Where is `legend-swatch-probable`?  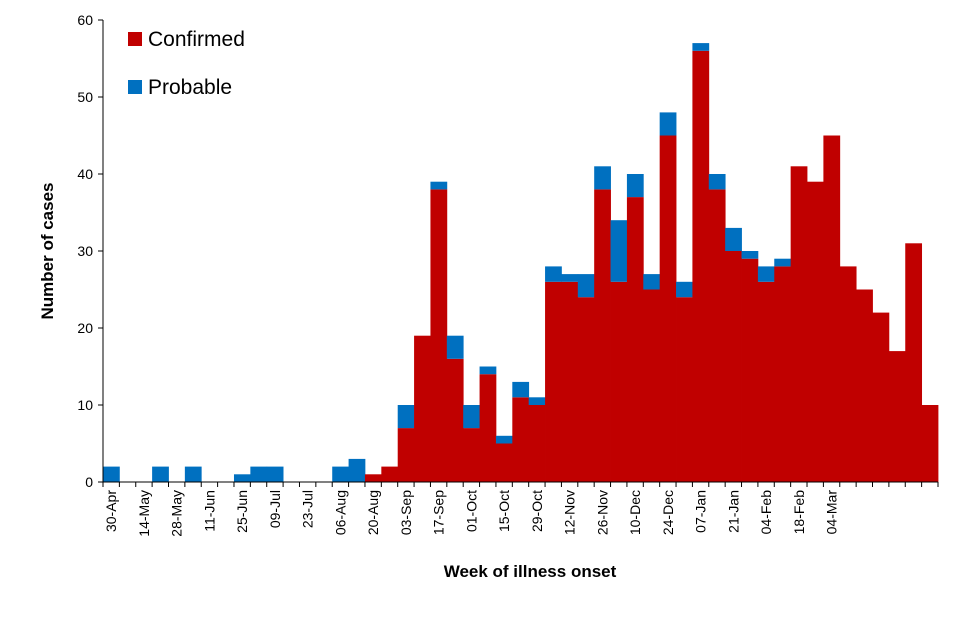
legend-swatch-probable is located at coordinates (135, 87).